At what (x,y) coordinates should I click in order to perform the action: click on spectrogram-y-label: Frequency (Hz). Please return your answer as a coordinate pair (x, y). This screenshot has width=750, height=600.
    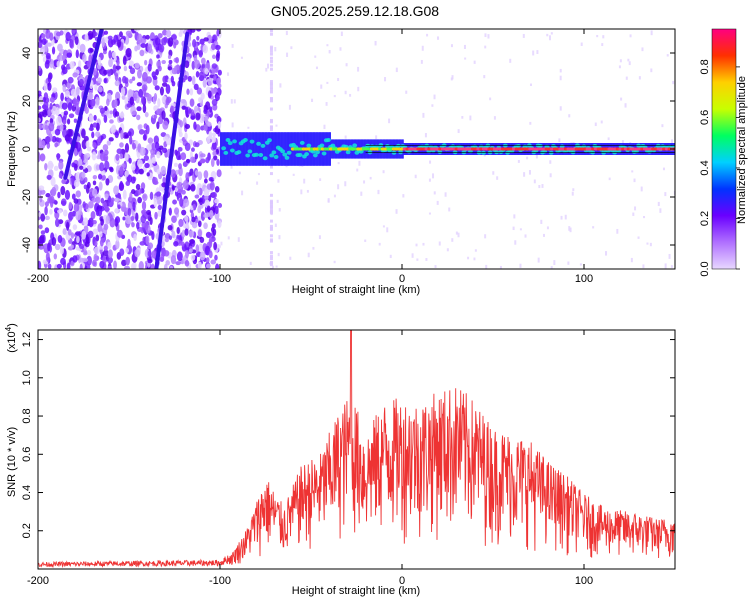
    Looking at the image, I should click on (12, 149).